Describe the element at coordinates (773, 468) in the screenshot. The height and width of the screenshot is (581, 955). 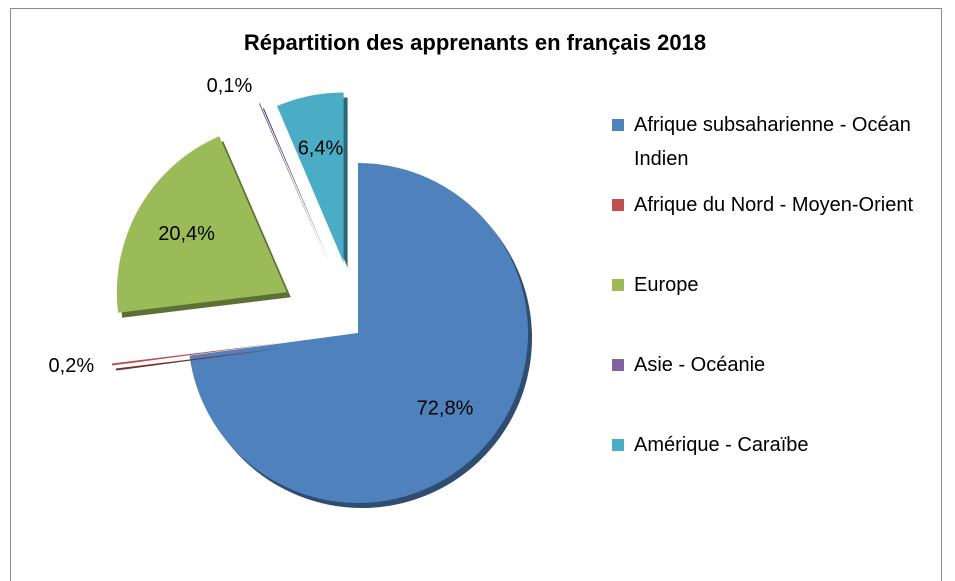
I see `legend-item: Amérique - Caraïbe` at that location.